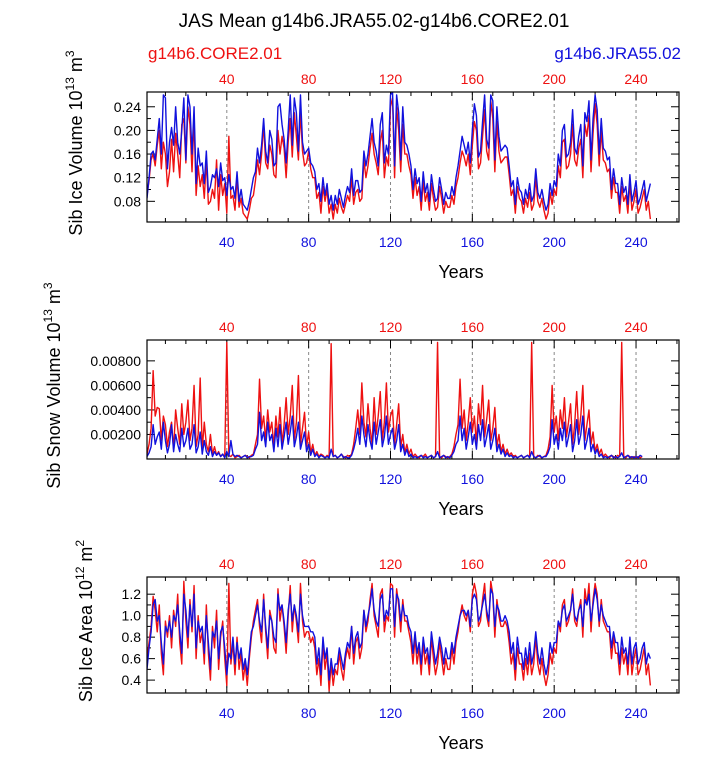 Image resolution: width=723 pixels, height=760 pixels. Describe the element at coordinates (132, 594) in the screenshot. I see `y-tick-label: 1.2` at that location.